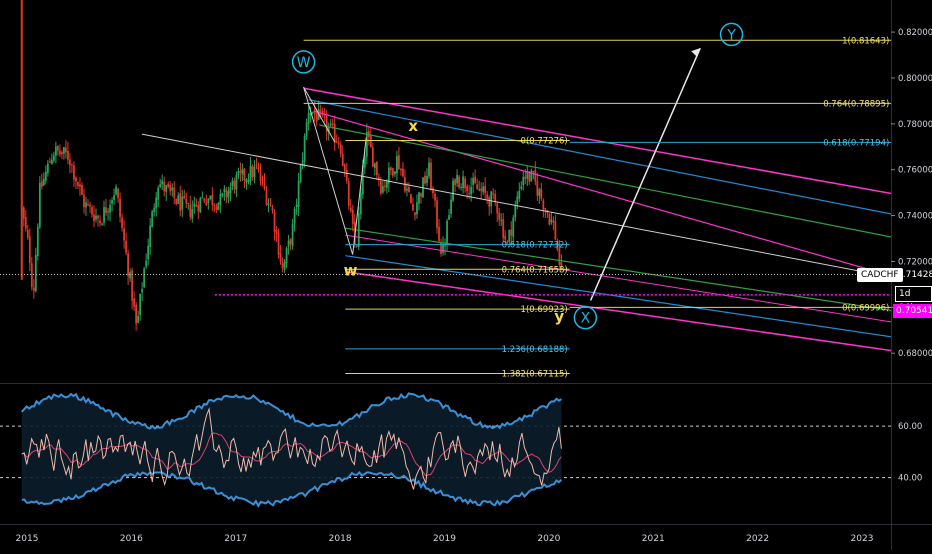  What do you see at coordinates (915, 171) in the screenshot?
I see `price-tick-label: 0.76000` at bounding box center [915, 171].